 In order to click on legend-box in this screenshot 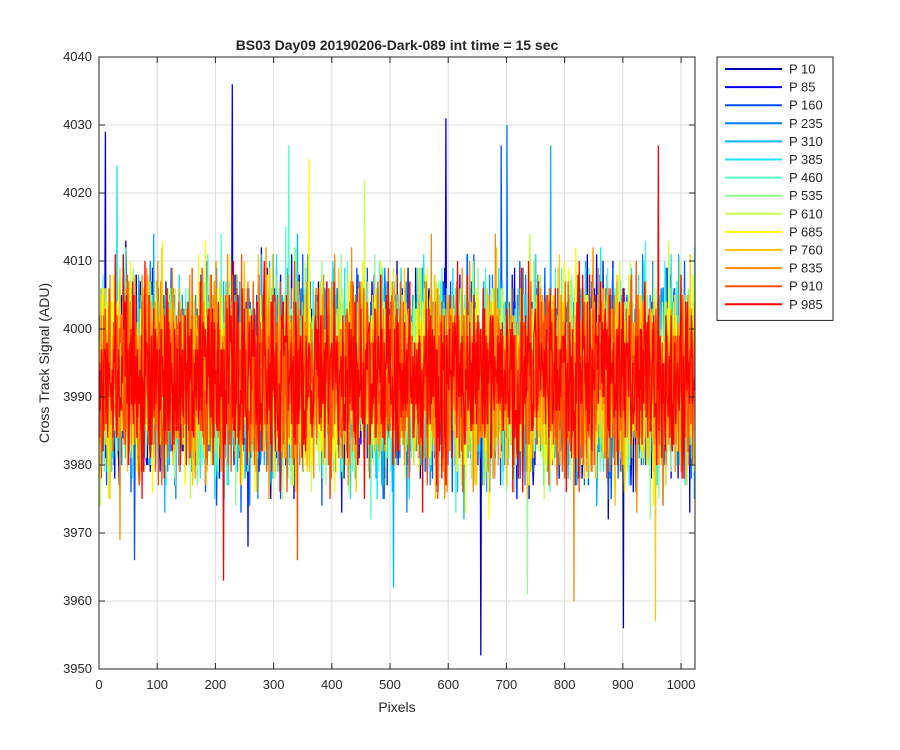, I will do `click(775, 188)`.